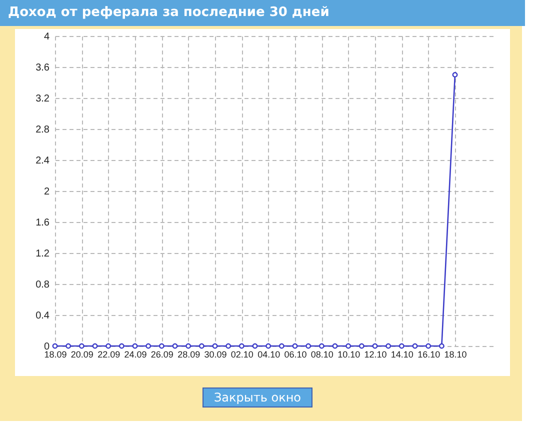  I want to click on x-tick-label: 18.09, so click(55, 355).